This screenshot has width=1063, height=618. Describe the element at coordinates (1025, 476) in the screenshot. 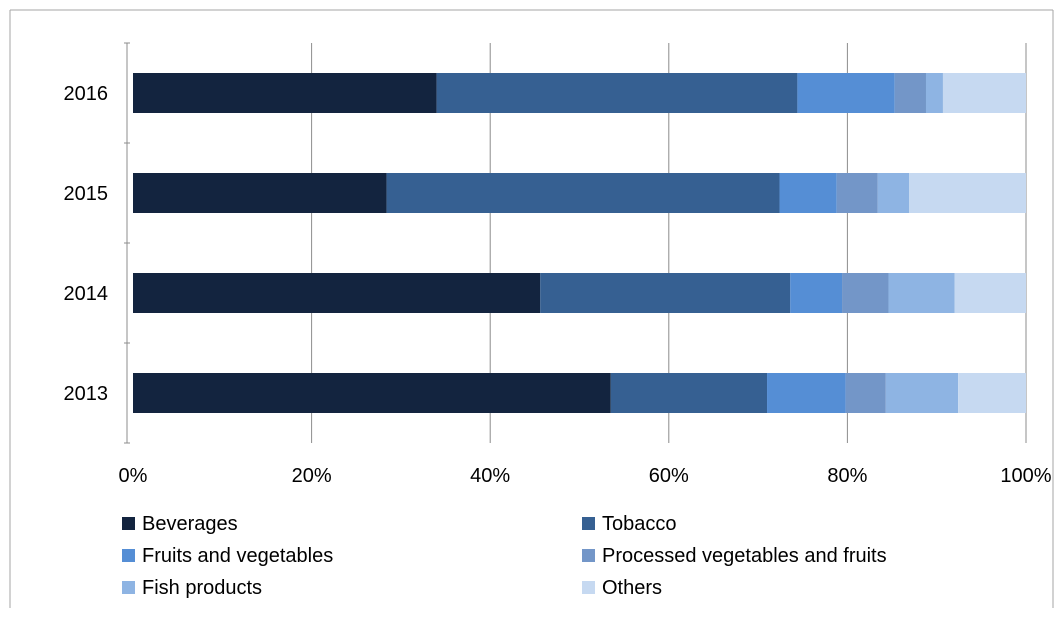

I see `x-tick-label: 100%` at that location.